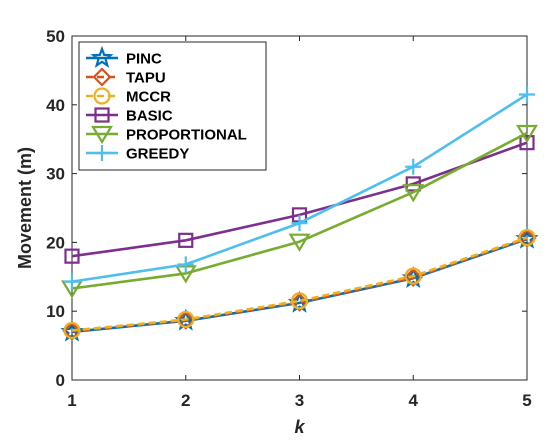 Image resolution: width=550 pixels, height=443 pixels. I want to click on x-tick-label: 3, so click(299, 400).